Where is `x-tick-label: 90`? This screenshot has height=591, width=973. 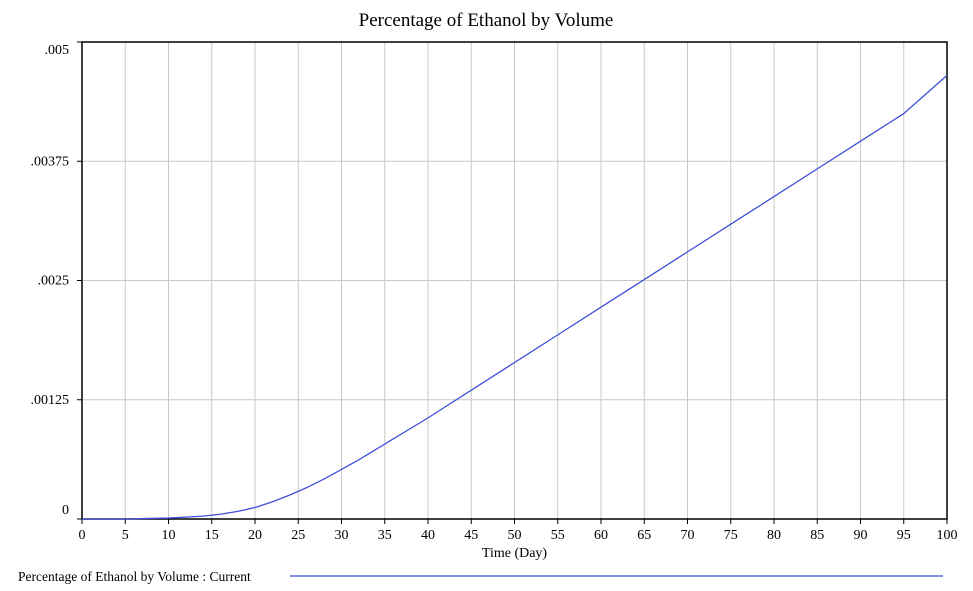
x-tick-label: 90 is located at coordinates (861, 535).